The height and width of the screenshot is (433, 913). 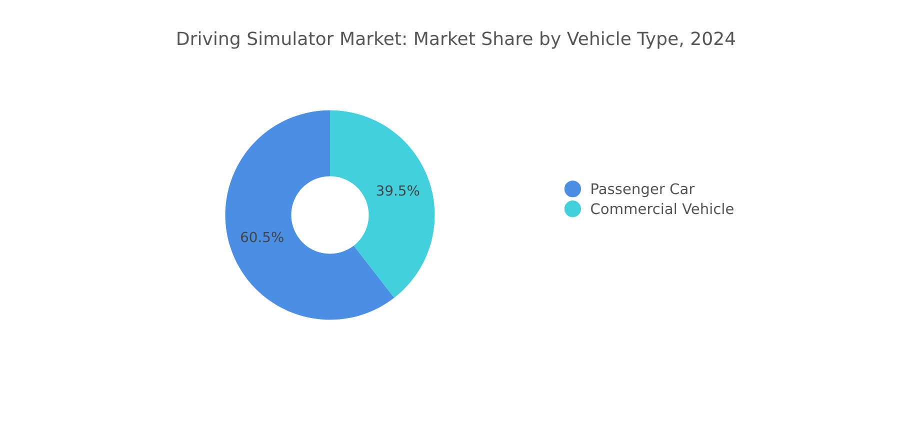 What do you see at coordinates (643, 190) in the screenshot?
I see `legend-label: Passenger Car` at bounding box center [643, 190].